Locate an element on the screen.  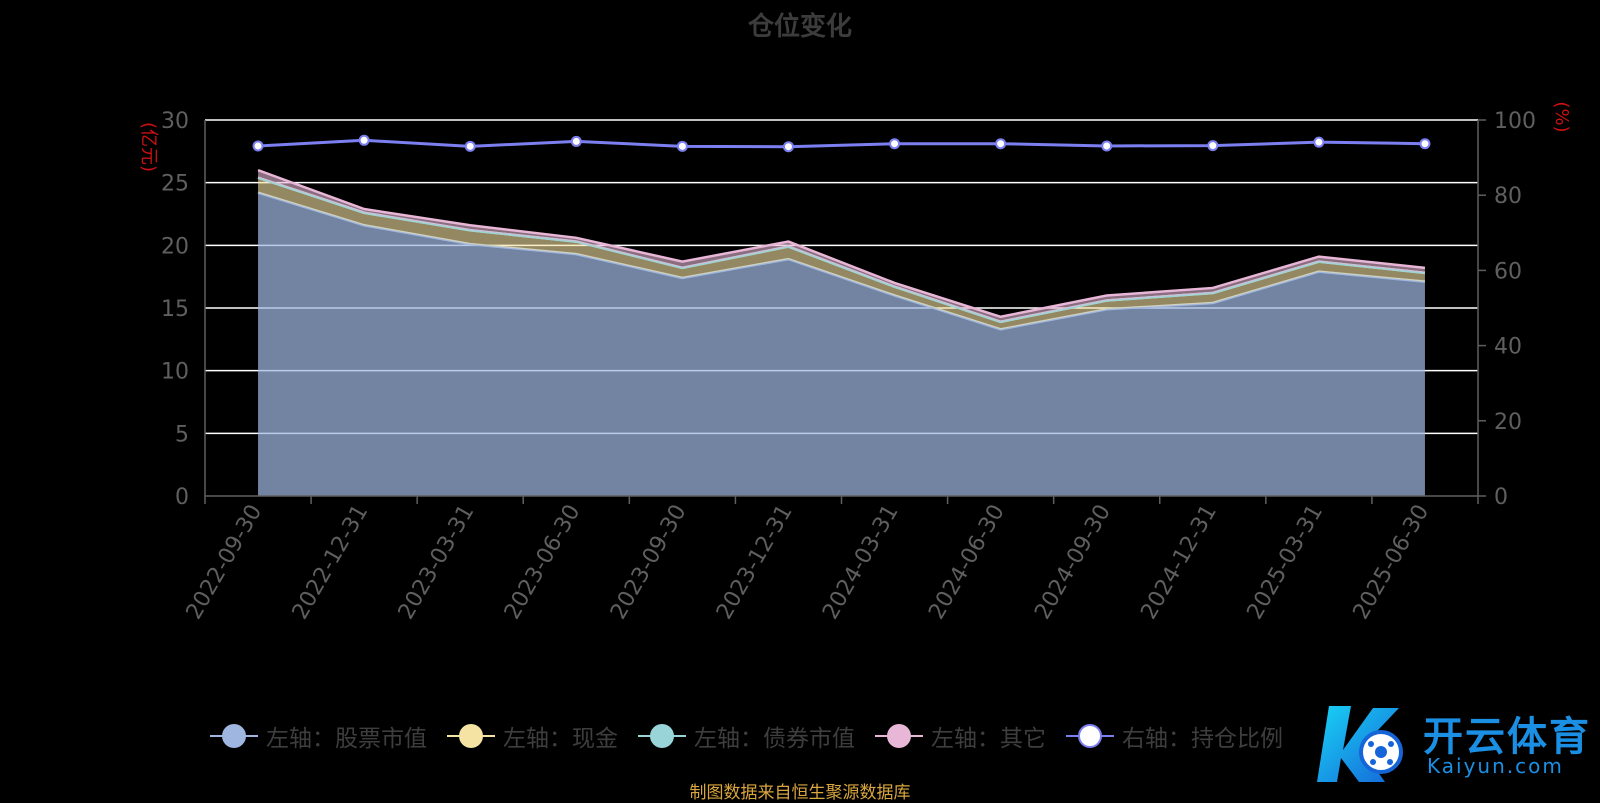
x-tick-label-4: 2023-09-30 is located at coordinates (649, 562).